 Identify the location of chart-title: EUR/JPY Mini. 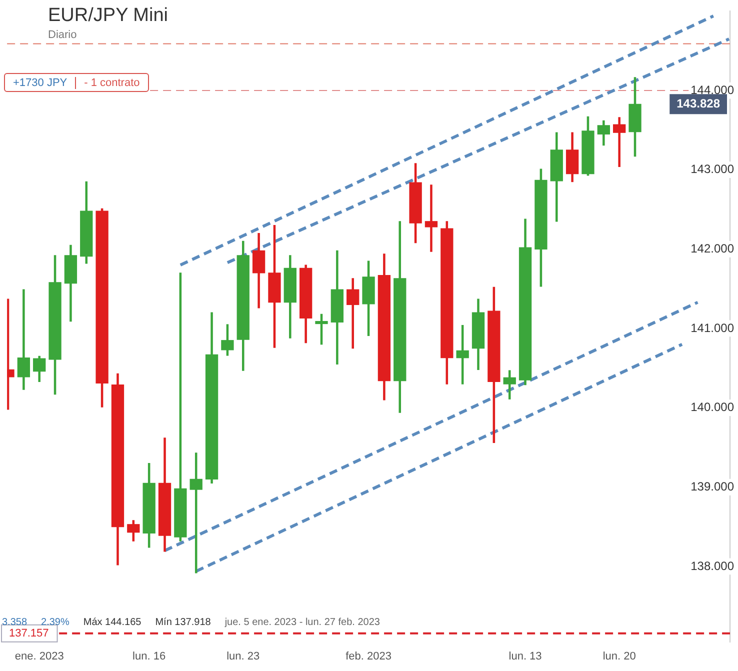
(108, 16).